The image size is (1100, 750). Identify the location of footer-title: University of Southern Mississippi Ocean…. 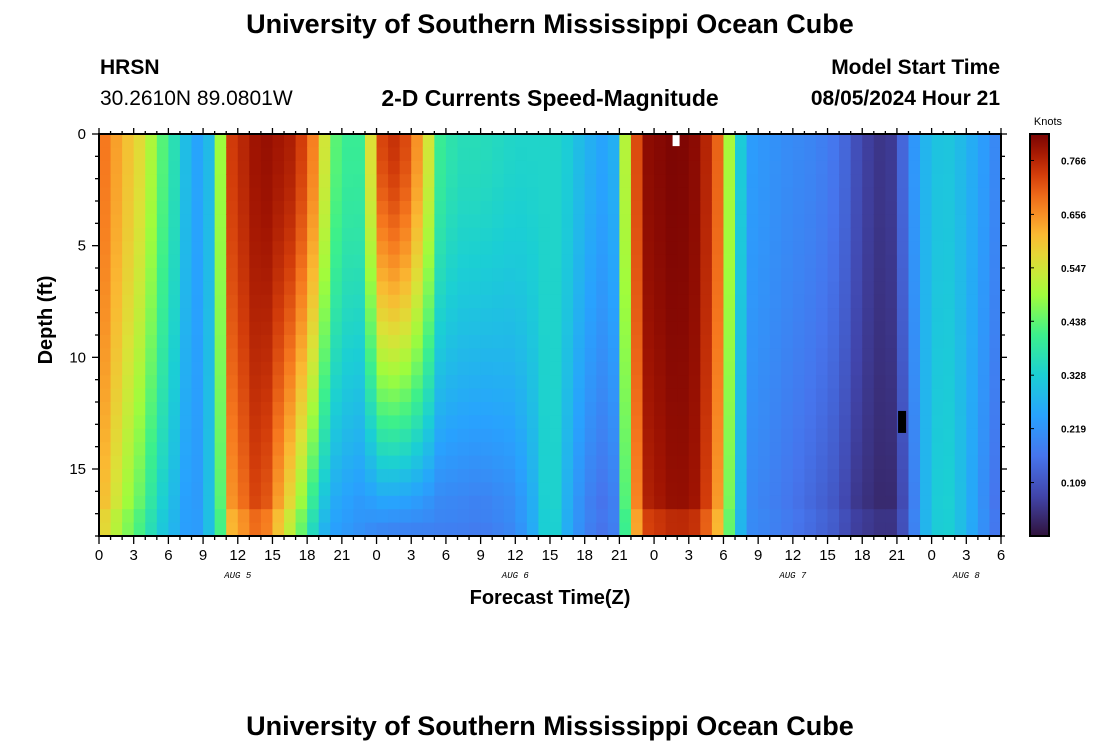
(550, 726).